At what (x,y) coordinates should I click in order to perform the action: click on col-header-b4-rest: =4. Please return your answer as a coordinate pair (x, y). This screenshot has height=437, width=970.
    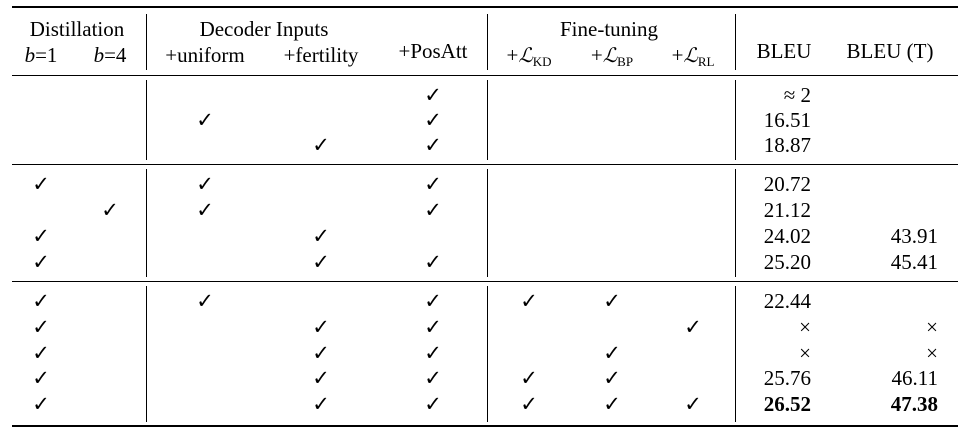
    Looking at the image, I should click on (115, 55).